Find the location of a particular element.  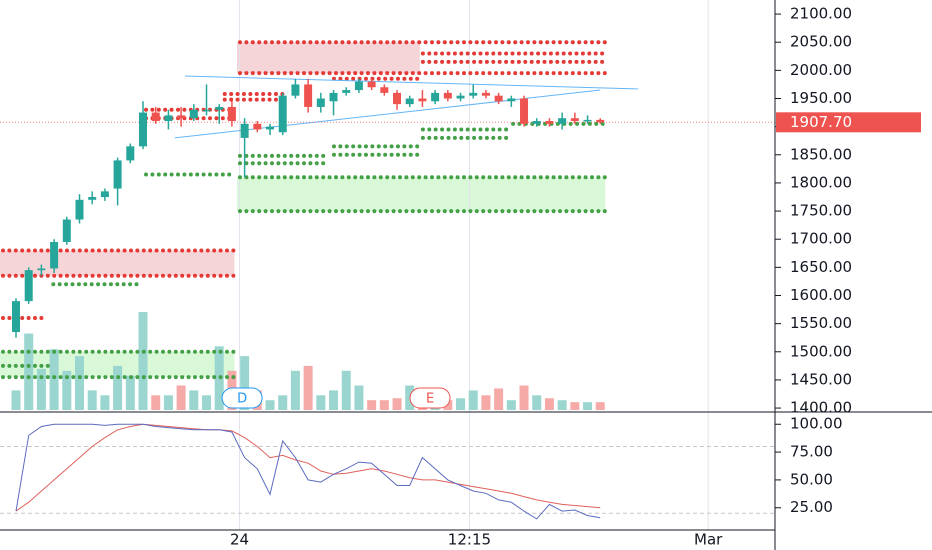

y-tick-label: 1650.00 is located at coordinates (821, 267).